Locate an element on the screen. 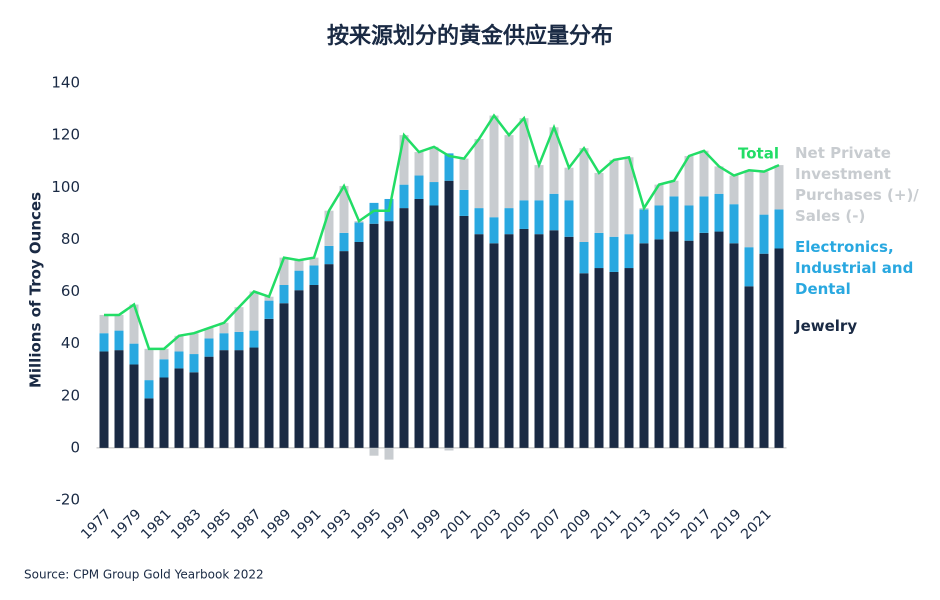 This screenshot has height=600, width=940. y-tick-label: 100 is located at coordinates (65, 187).